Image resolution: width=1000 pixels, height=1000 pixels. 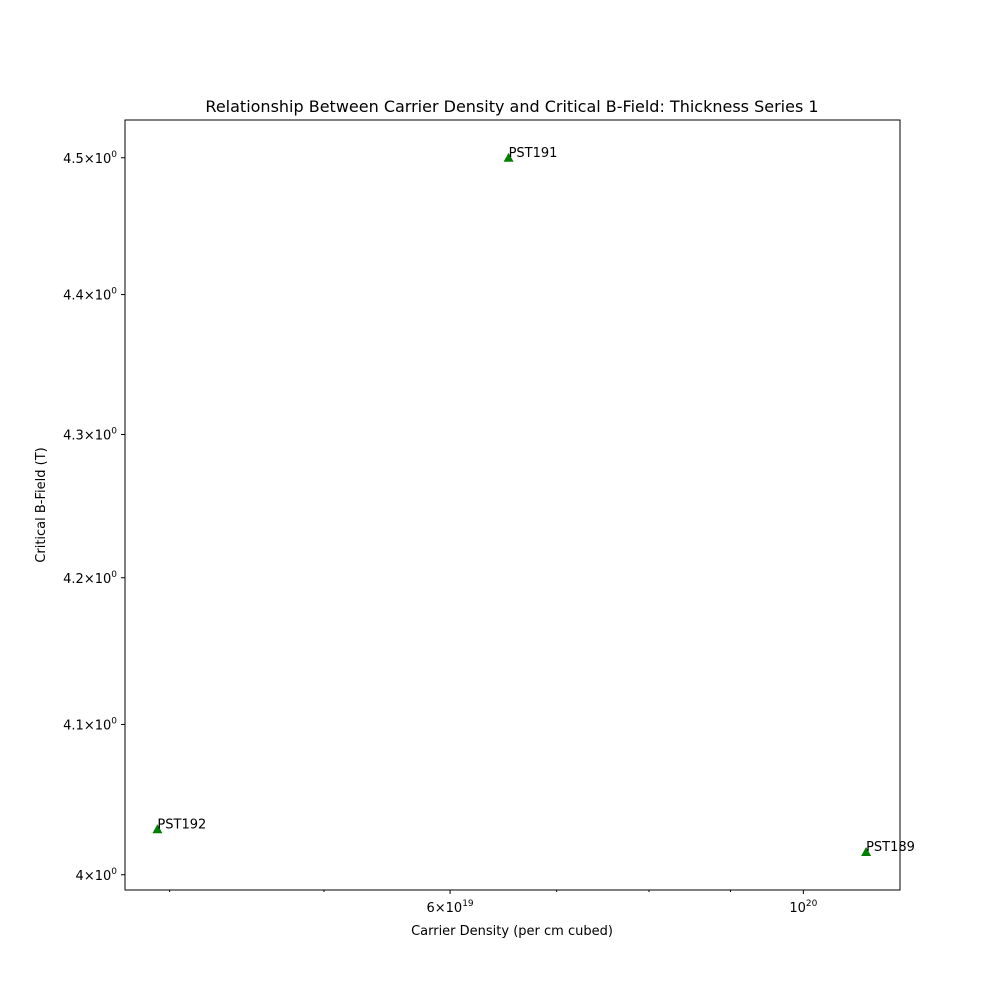 What do you see at coordinates (90, 158) in the screenshot?
I see `y-tick-label: 4.5×100` at bounding box center [90, 158].